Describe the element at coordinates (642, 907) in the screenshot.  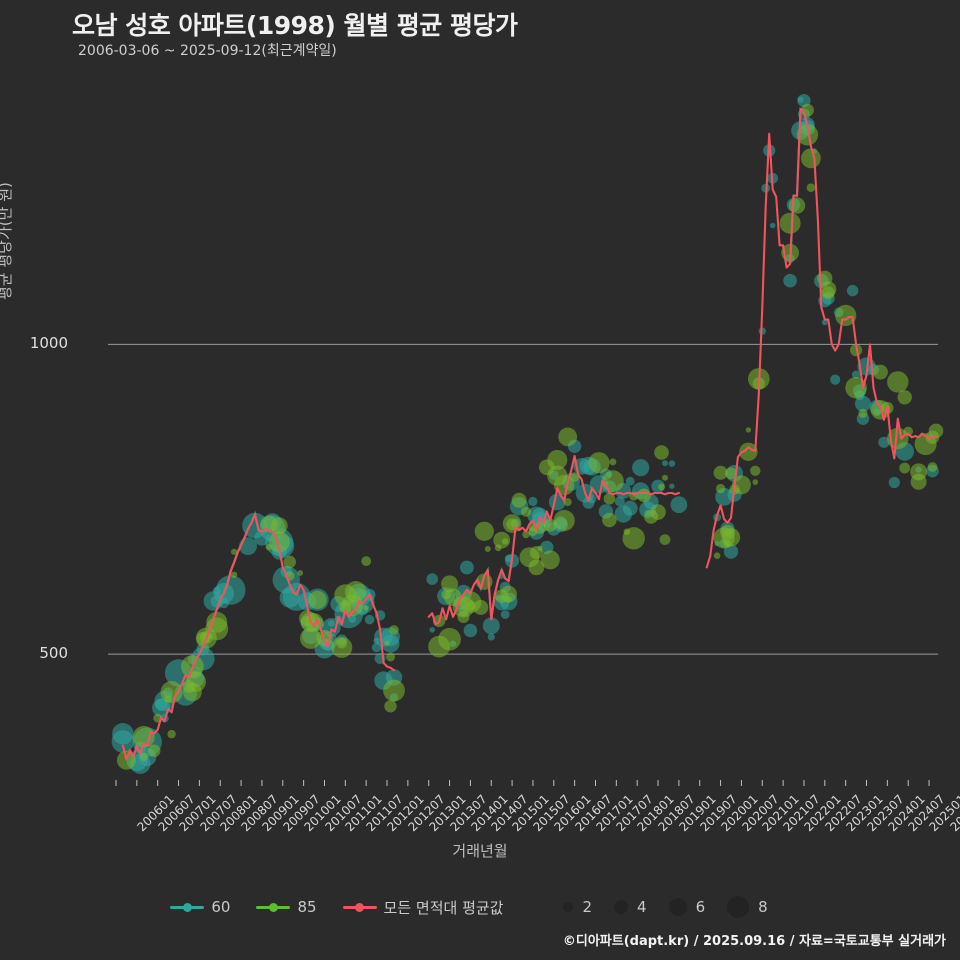
I see `legend-size-label: 4` at that location.